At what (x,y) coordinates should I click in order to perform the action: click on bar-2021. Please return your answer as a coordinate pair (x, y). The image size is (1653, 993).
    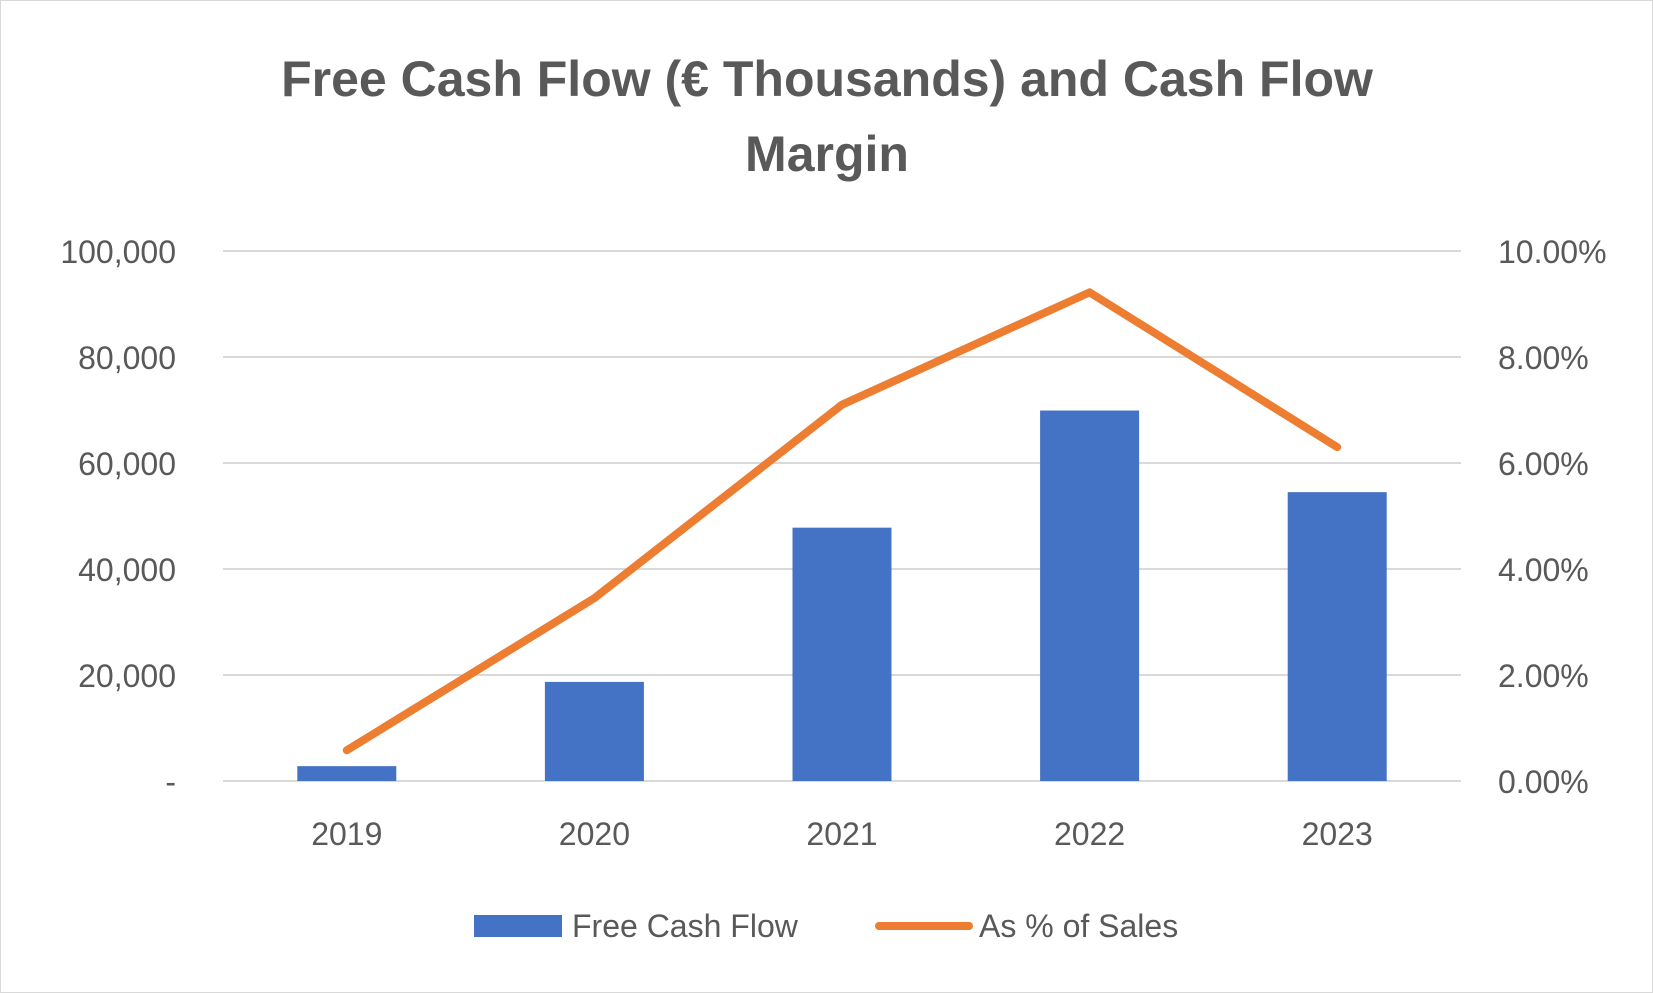
    Looking at the image, I should click on (842, 654).